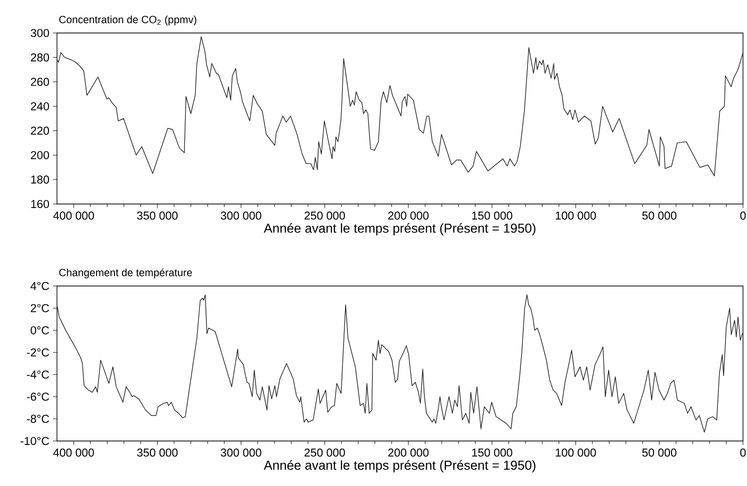  I want to click on y-tick-label: -6°C, so click(38, 396).